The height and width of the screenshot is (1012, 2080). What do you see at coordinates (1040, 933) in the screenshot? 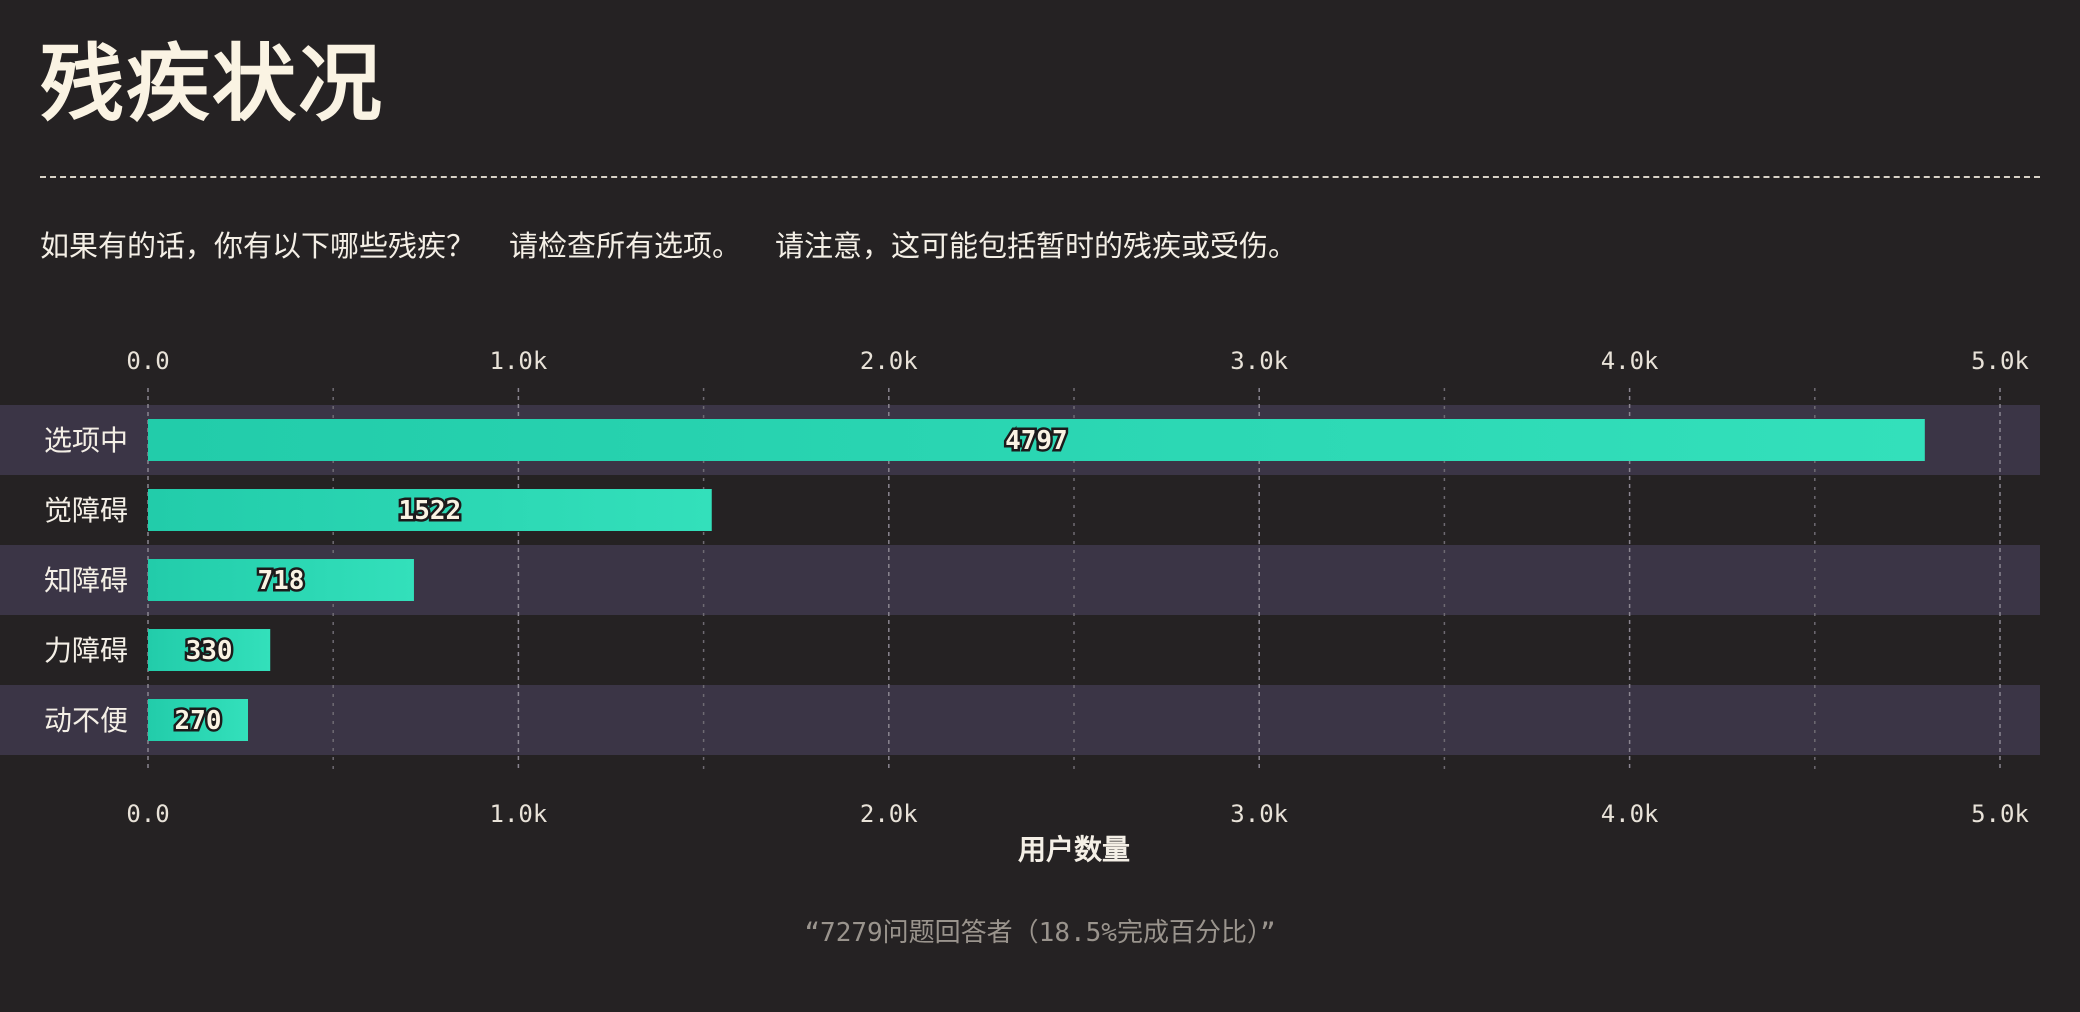
I see `respondents-footnote: “7279问题回答者（18.5%完成百分比）”` at bounding box center [1040, 933].